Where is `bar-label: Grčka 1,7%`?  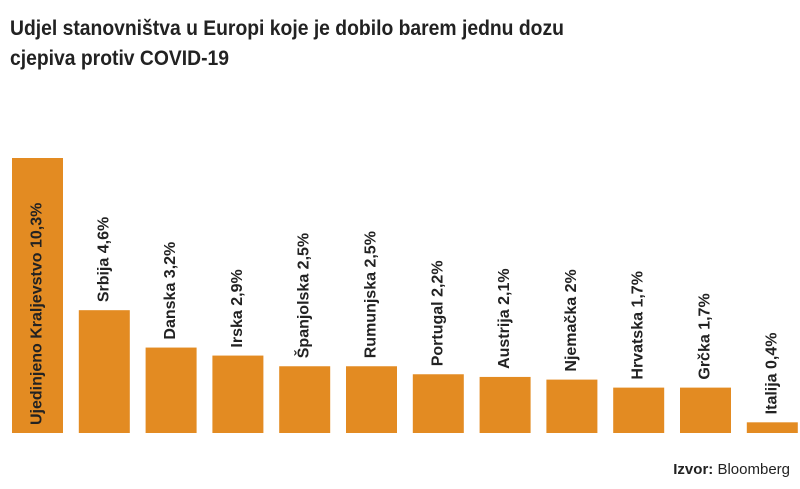
bar-label: Grčka 1,7% is located at coordinates (705, 336).